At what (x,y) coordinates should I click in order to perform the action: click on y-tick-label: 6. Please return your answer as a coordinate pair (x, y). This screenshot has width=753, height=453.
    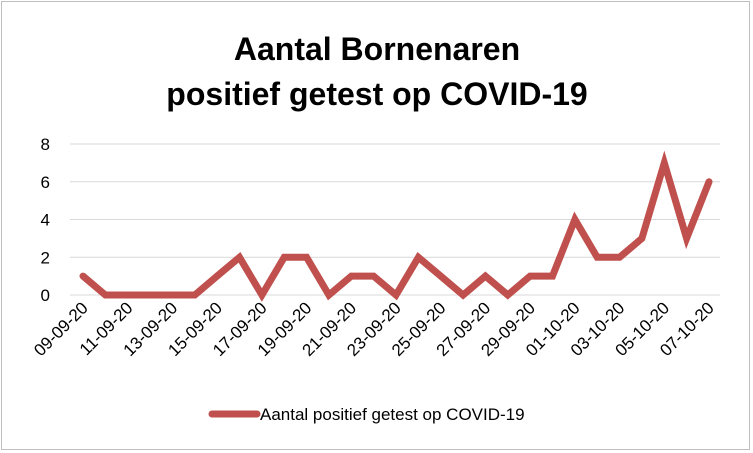
    Looking at the image, I should click on (45, 182).